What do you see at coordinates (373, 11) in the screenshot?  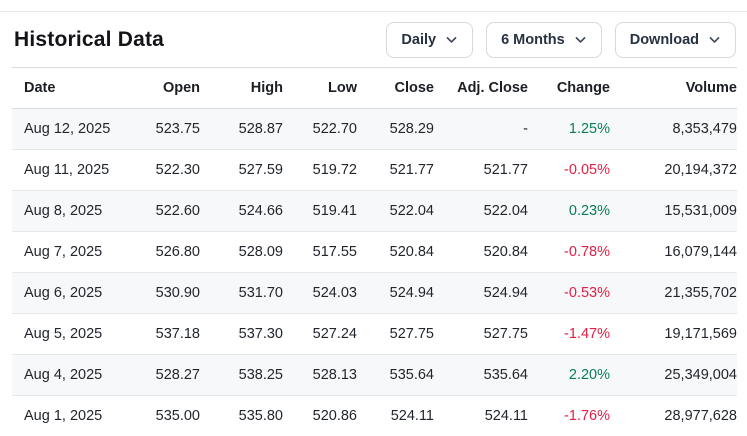 I see `top-divider` at bounding box center [373, 11].